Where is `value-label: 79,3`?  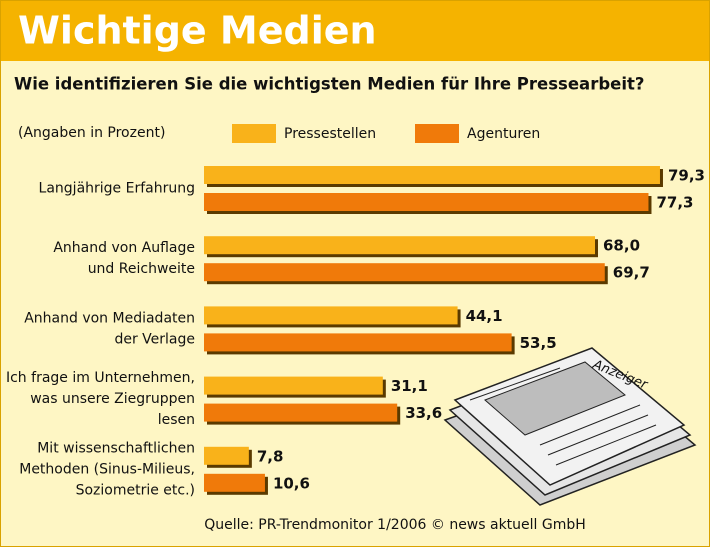
value-label: 79,3 is located at coordinates (686, 176).